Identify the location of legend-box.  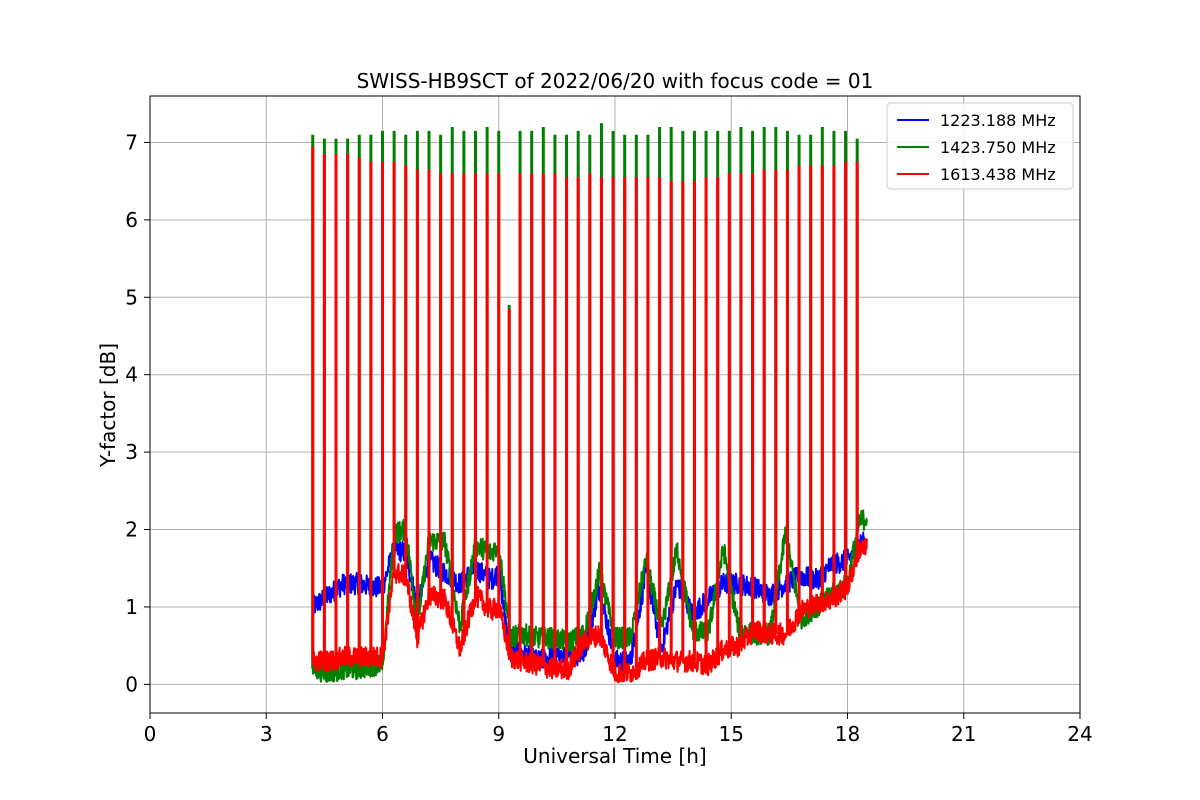
(980, 146).